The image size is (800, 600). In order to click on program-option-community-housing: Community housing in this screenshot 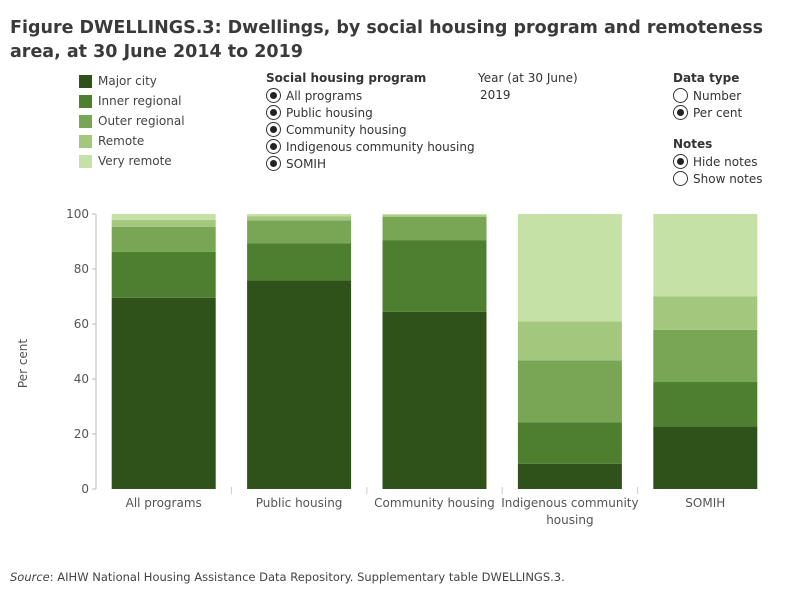, I will do `click(370, 129)`.